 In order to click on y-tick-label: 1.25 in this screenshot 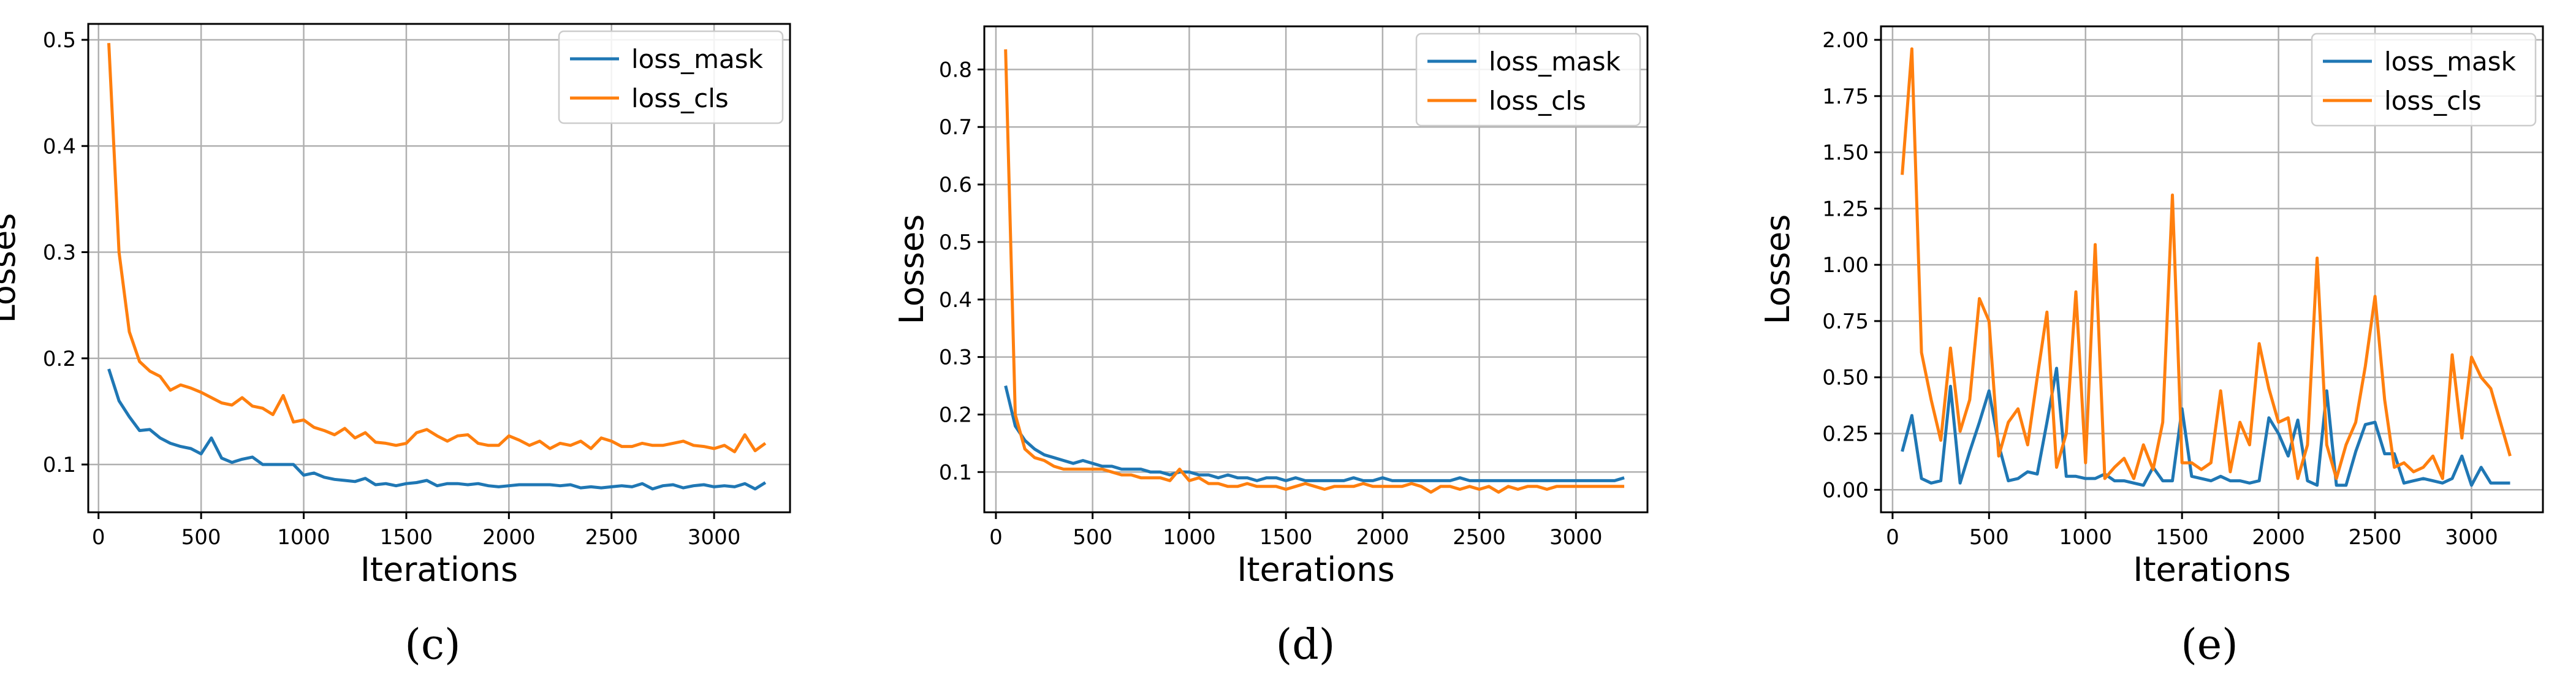, I will do `click(1845, 209)`.